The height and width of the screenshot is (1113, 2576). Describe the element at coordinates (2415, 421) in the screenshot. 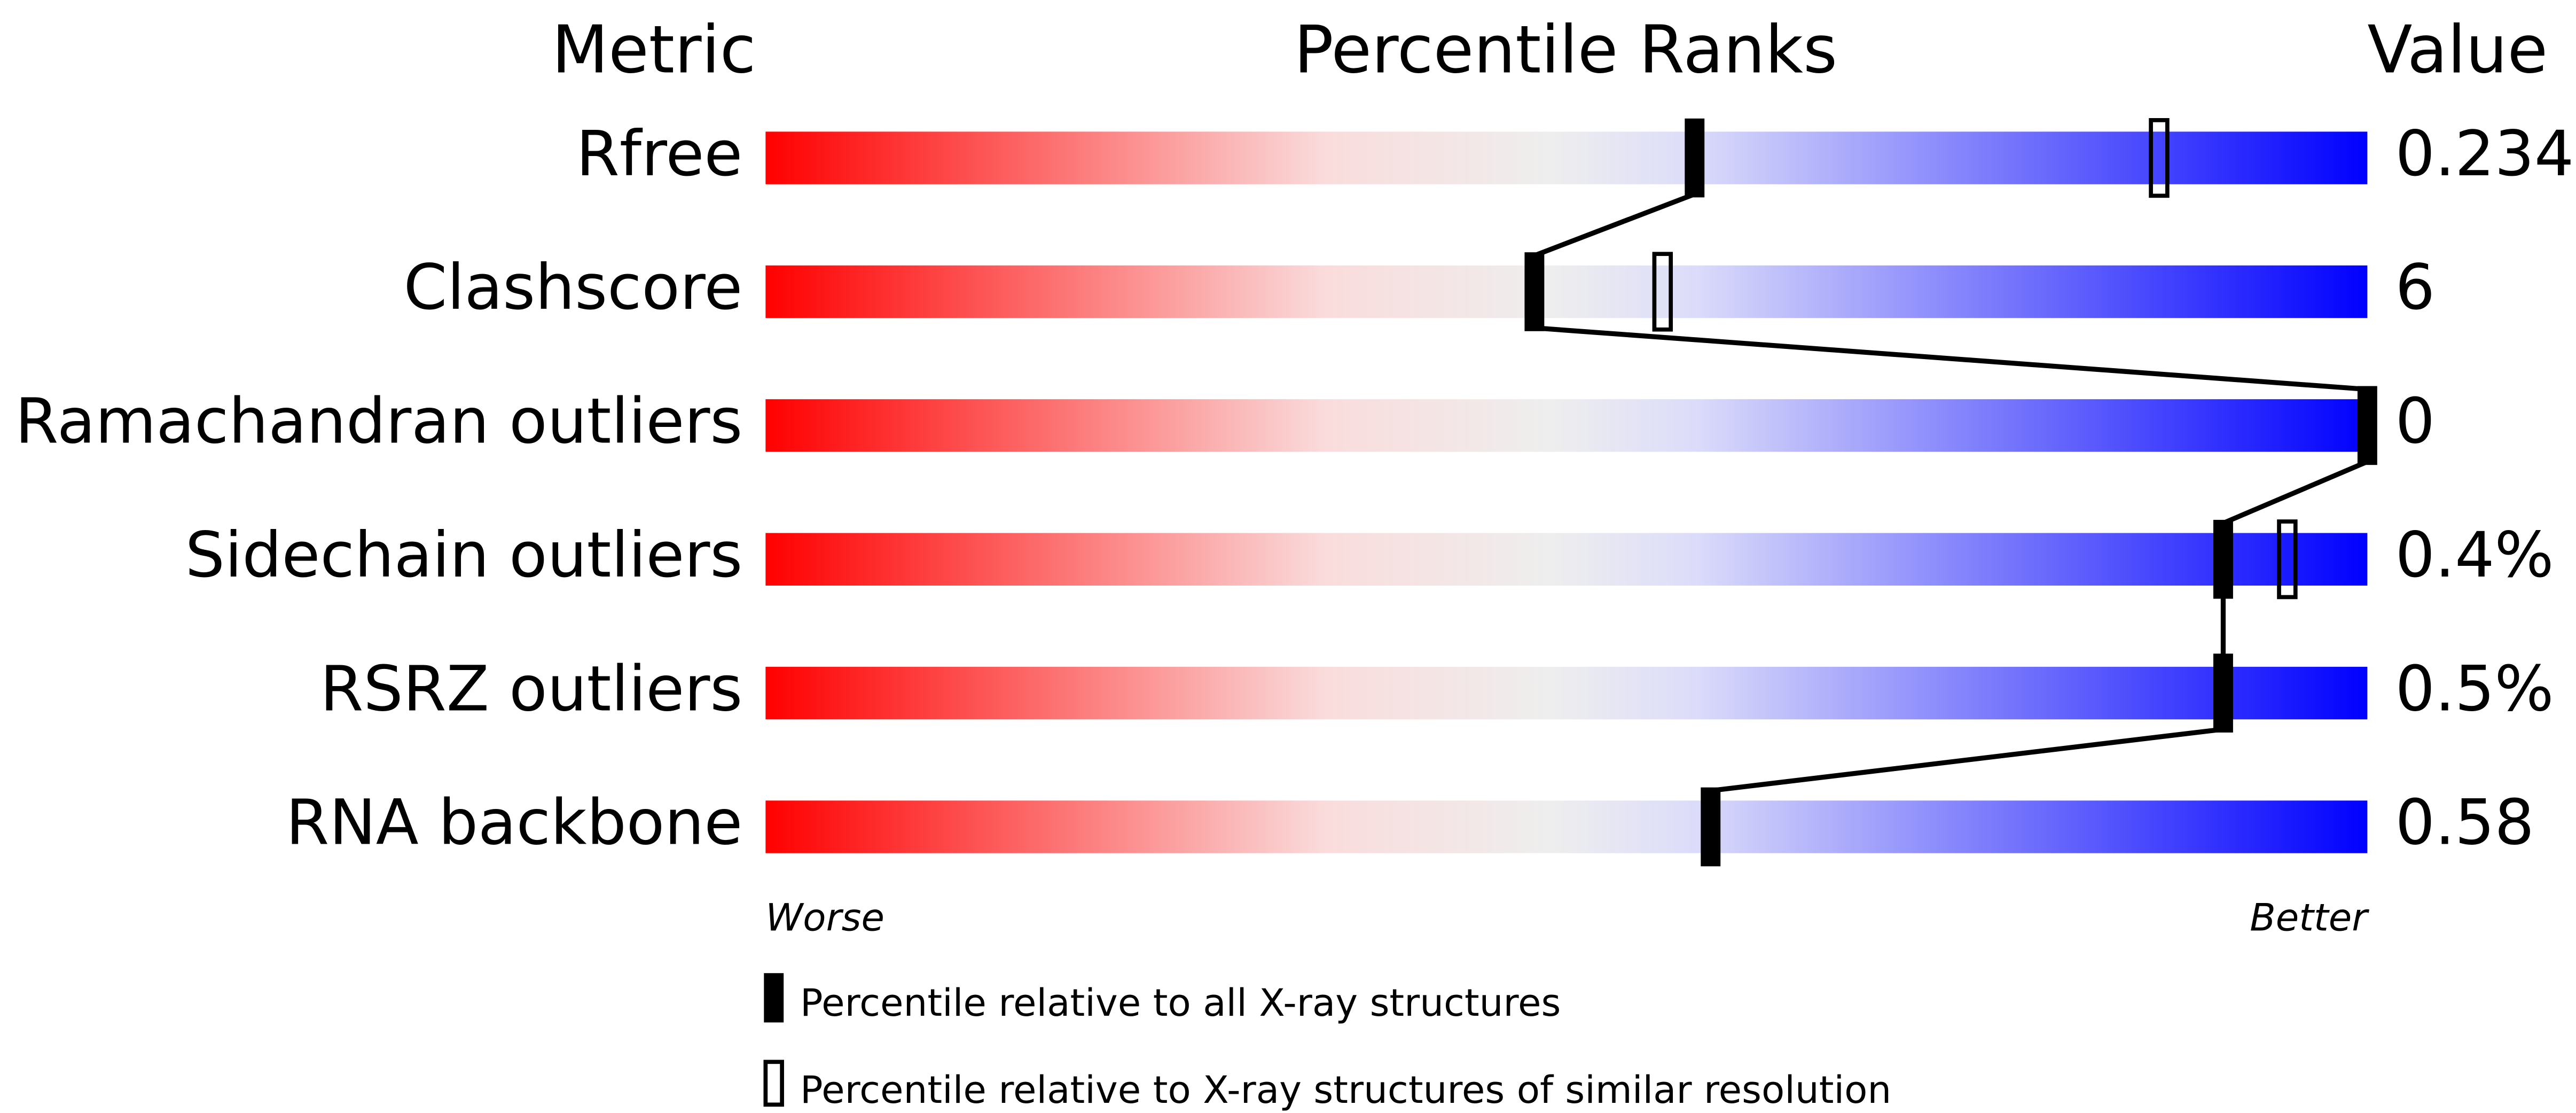

I see `metric-value: 0` at that location.